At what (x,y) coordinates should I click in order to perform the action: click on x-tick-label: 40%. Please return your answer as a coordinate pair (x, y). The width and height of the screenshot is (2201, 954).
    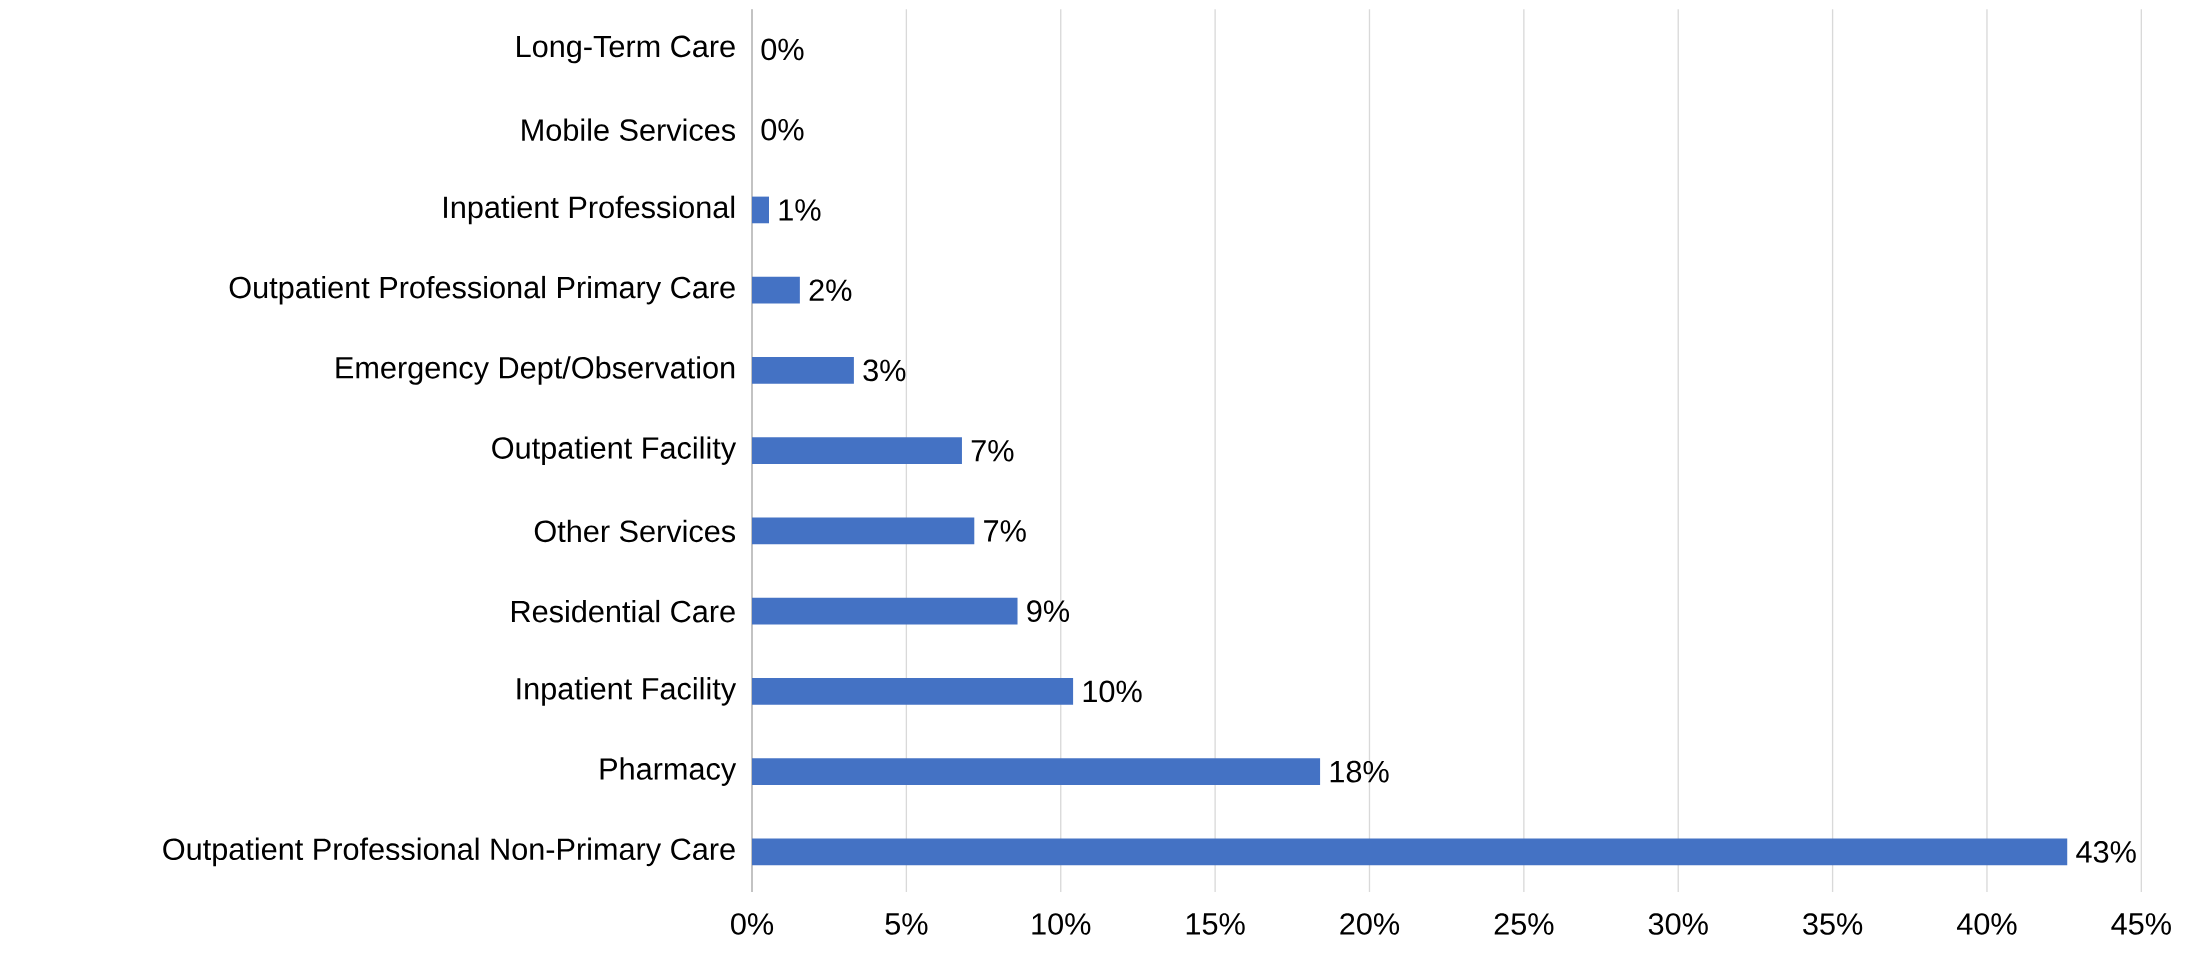
    Looking at the image, I should click on (1986, 924).